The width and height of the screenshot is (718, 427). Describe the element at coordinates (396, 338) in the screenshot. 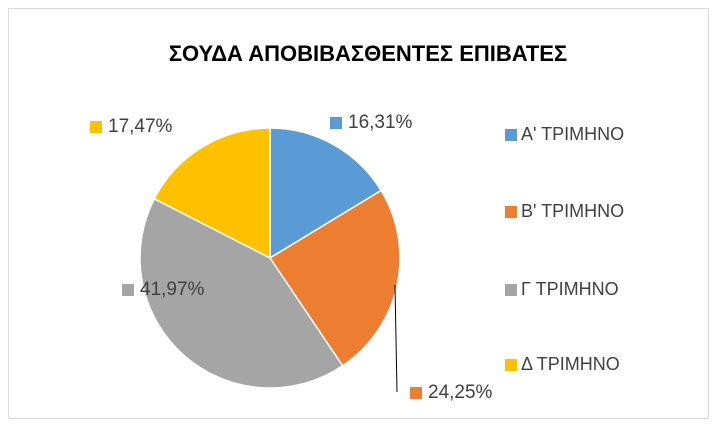

I see `leader-line` at that location.